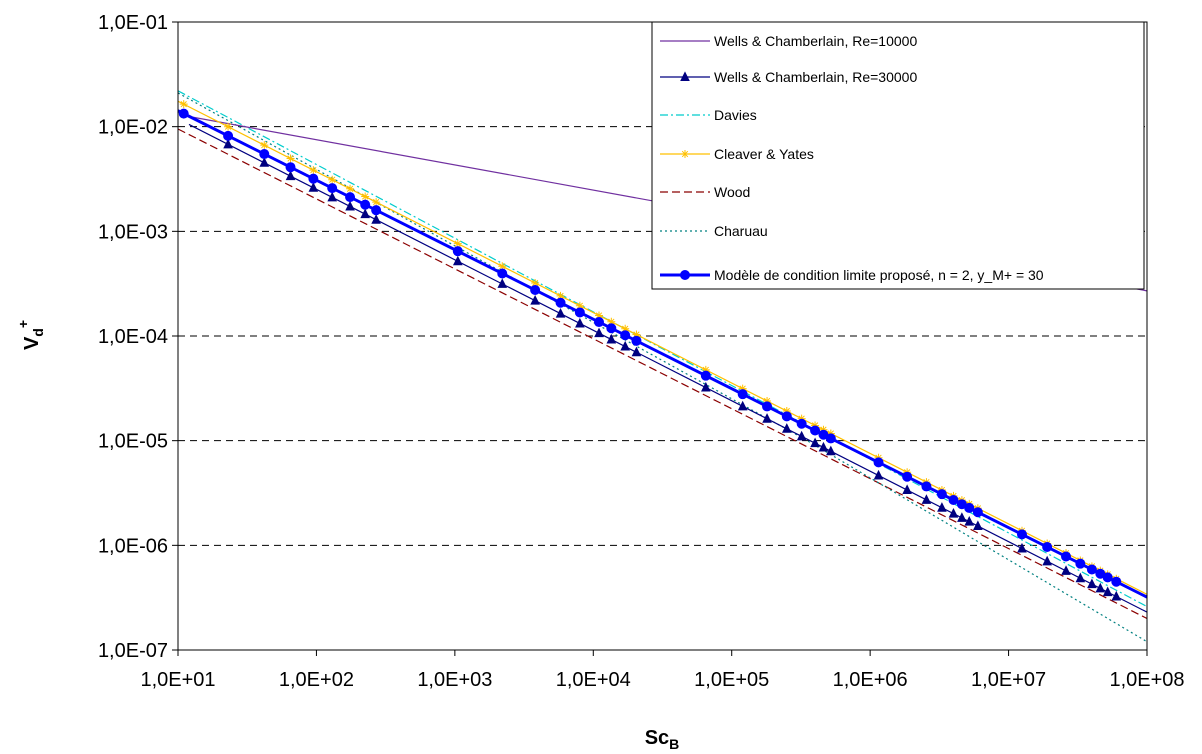 This screenshot has width=1202, height=754. Describe the element at coordinates (30, 335) in the screenshot. I see `y-axis-title: Vd+` at that location.